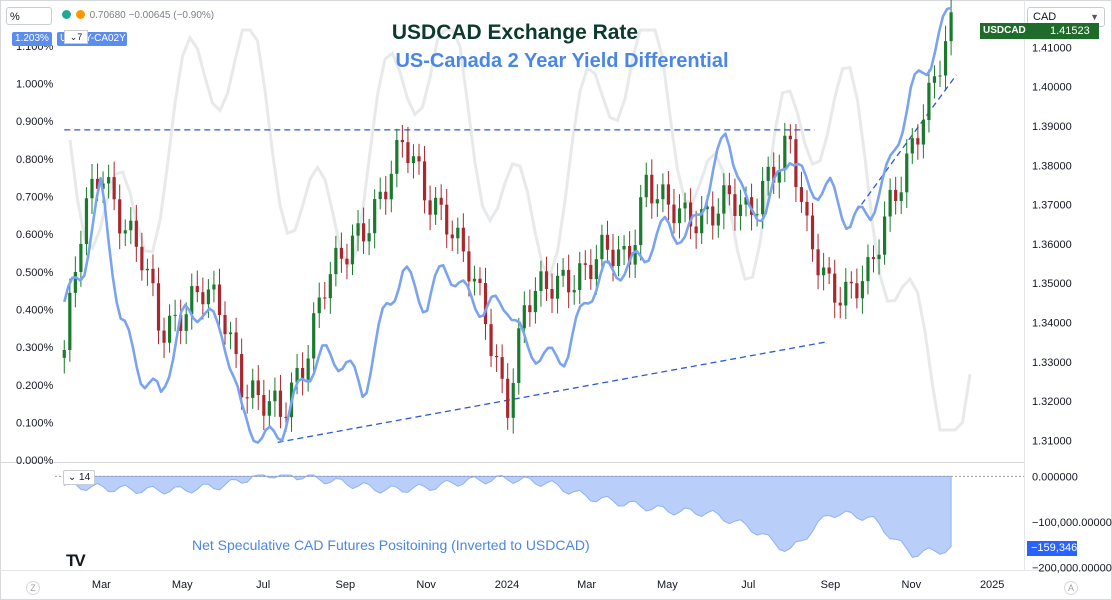 Image resolution: width=1112 pixels, height=600 pixels. What do you see at coordinates (515, 32) in the screenshot?
I see `chart-title: USDCAD Exchange Rate` at bounding box center [515, 32].